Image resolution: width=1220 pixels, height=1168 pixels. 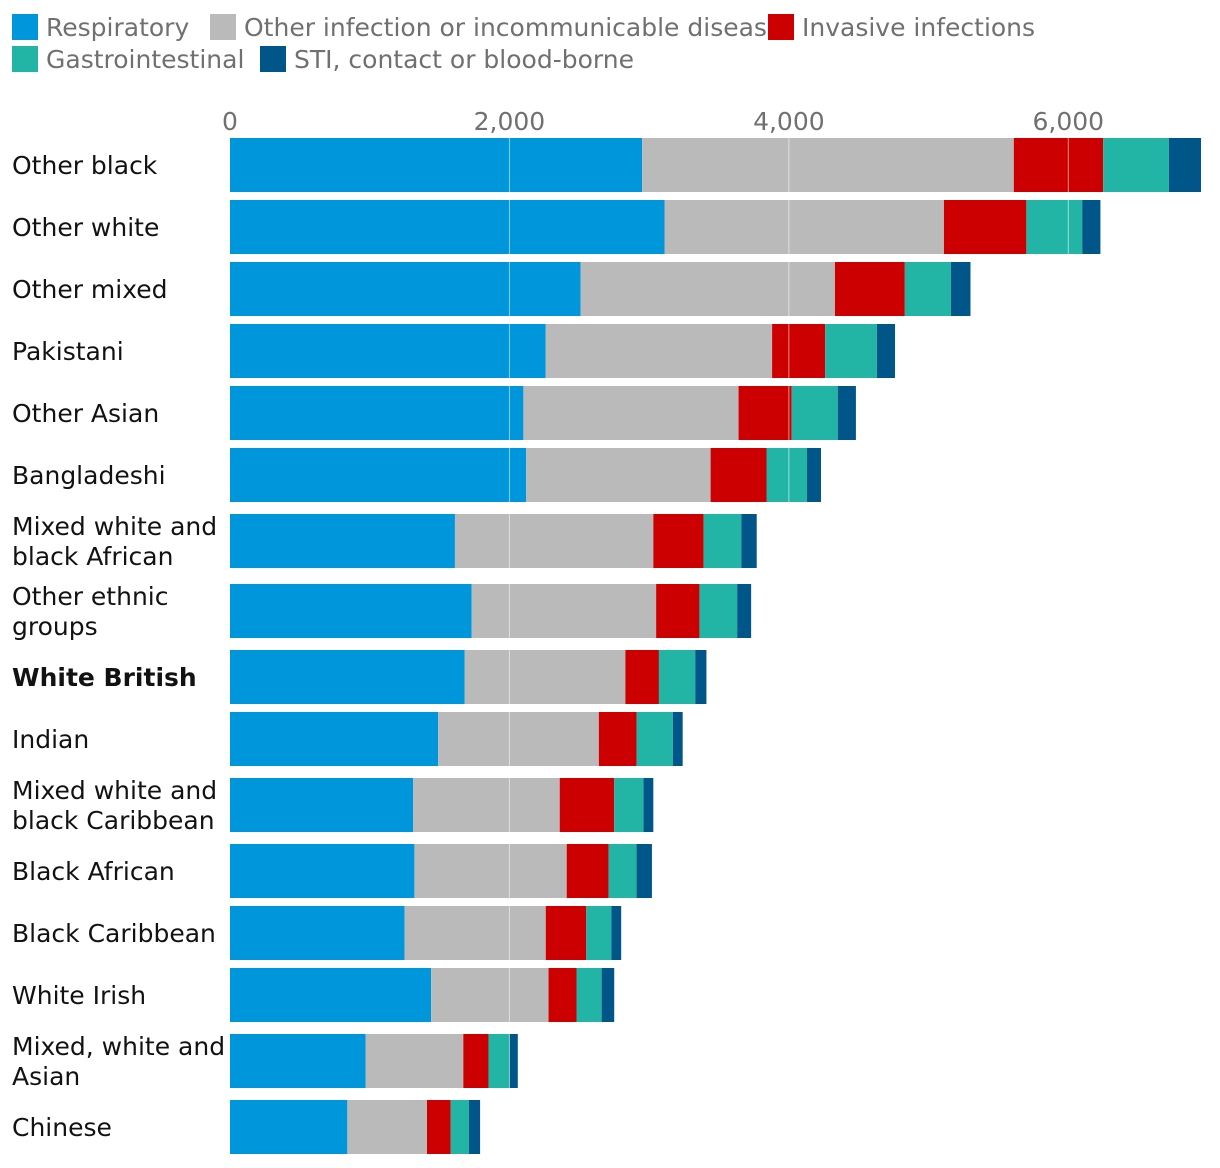 What do you see at coordinates (789, 121) in the screenshot?
I see `x-tick-label: 4,000` at bounding box center [789, 121].